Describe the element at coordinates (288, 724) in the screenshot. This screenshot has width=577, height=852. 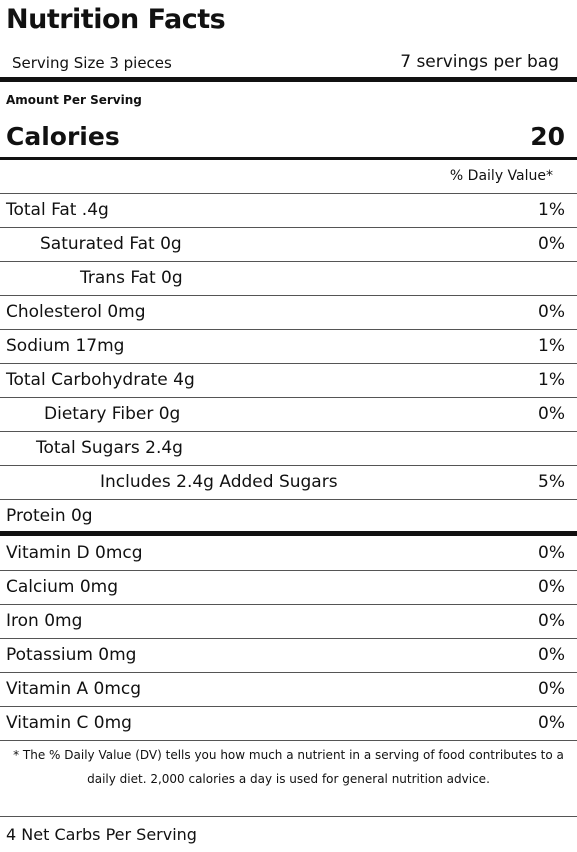
I see `vitamin-row-vitamin-c: Vitamin C 0mg 0%` at that location.